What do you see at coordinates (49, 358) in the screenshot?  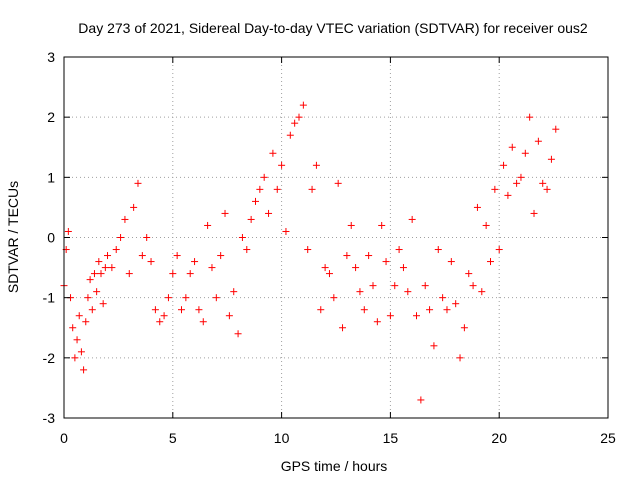 I see `y-tick-label: -2` at bounding box center [49, 358].